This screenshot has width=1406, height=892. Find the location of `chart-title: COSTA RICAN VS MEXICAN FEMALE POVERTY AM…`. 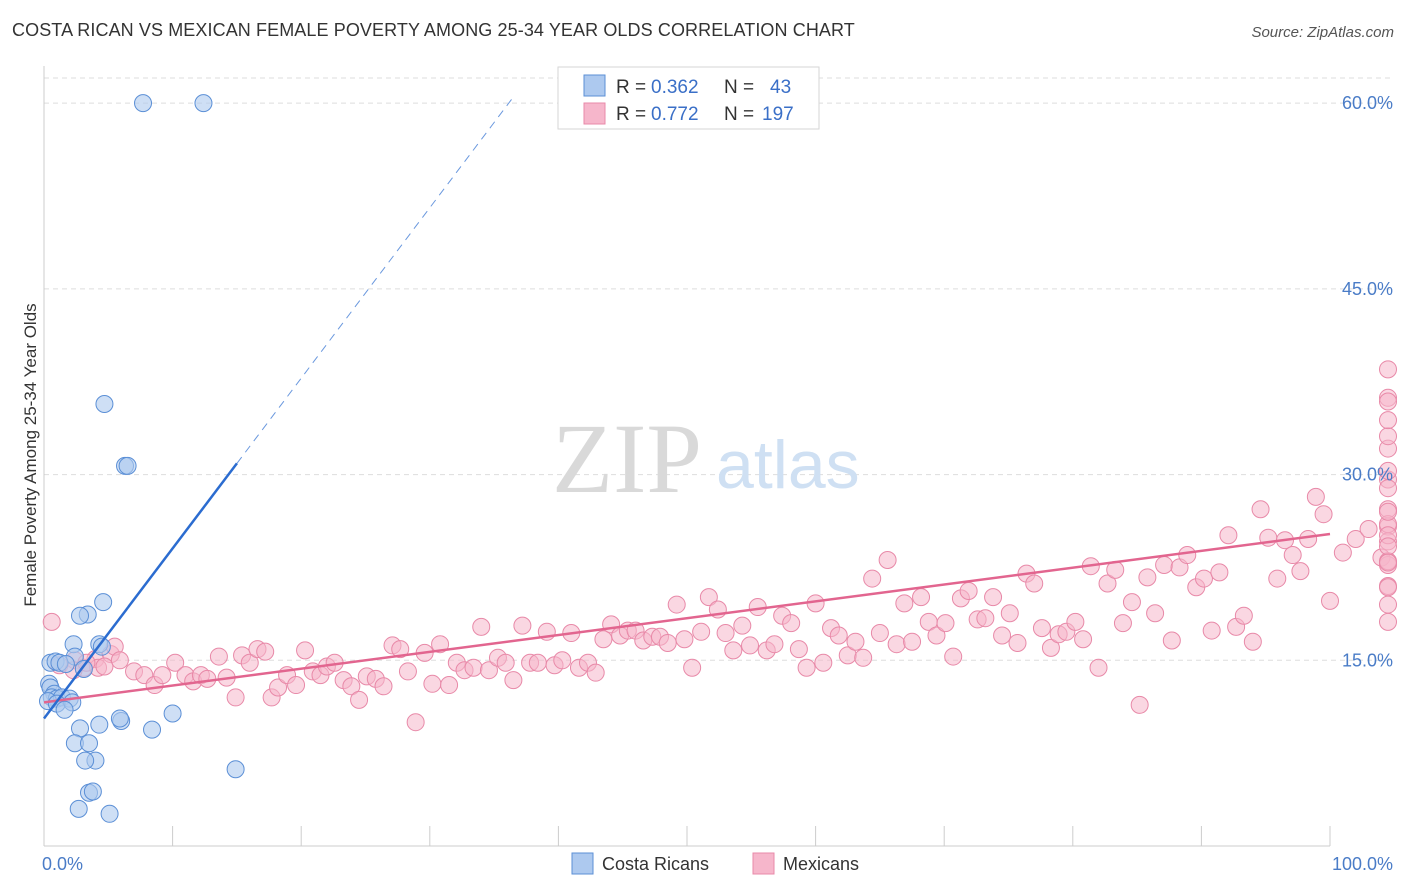

chart-title: COSTA RICAN VS MEXICAN FEMALE POVERTY AM… is located at coordinates (433, 30).